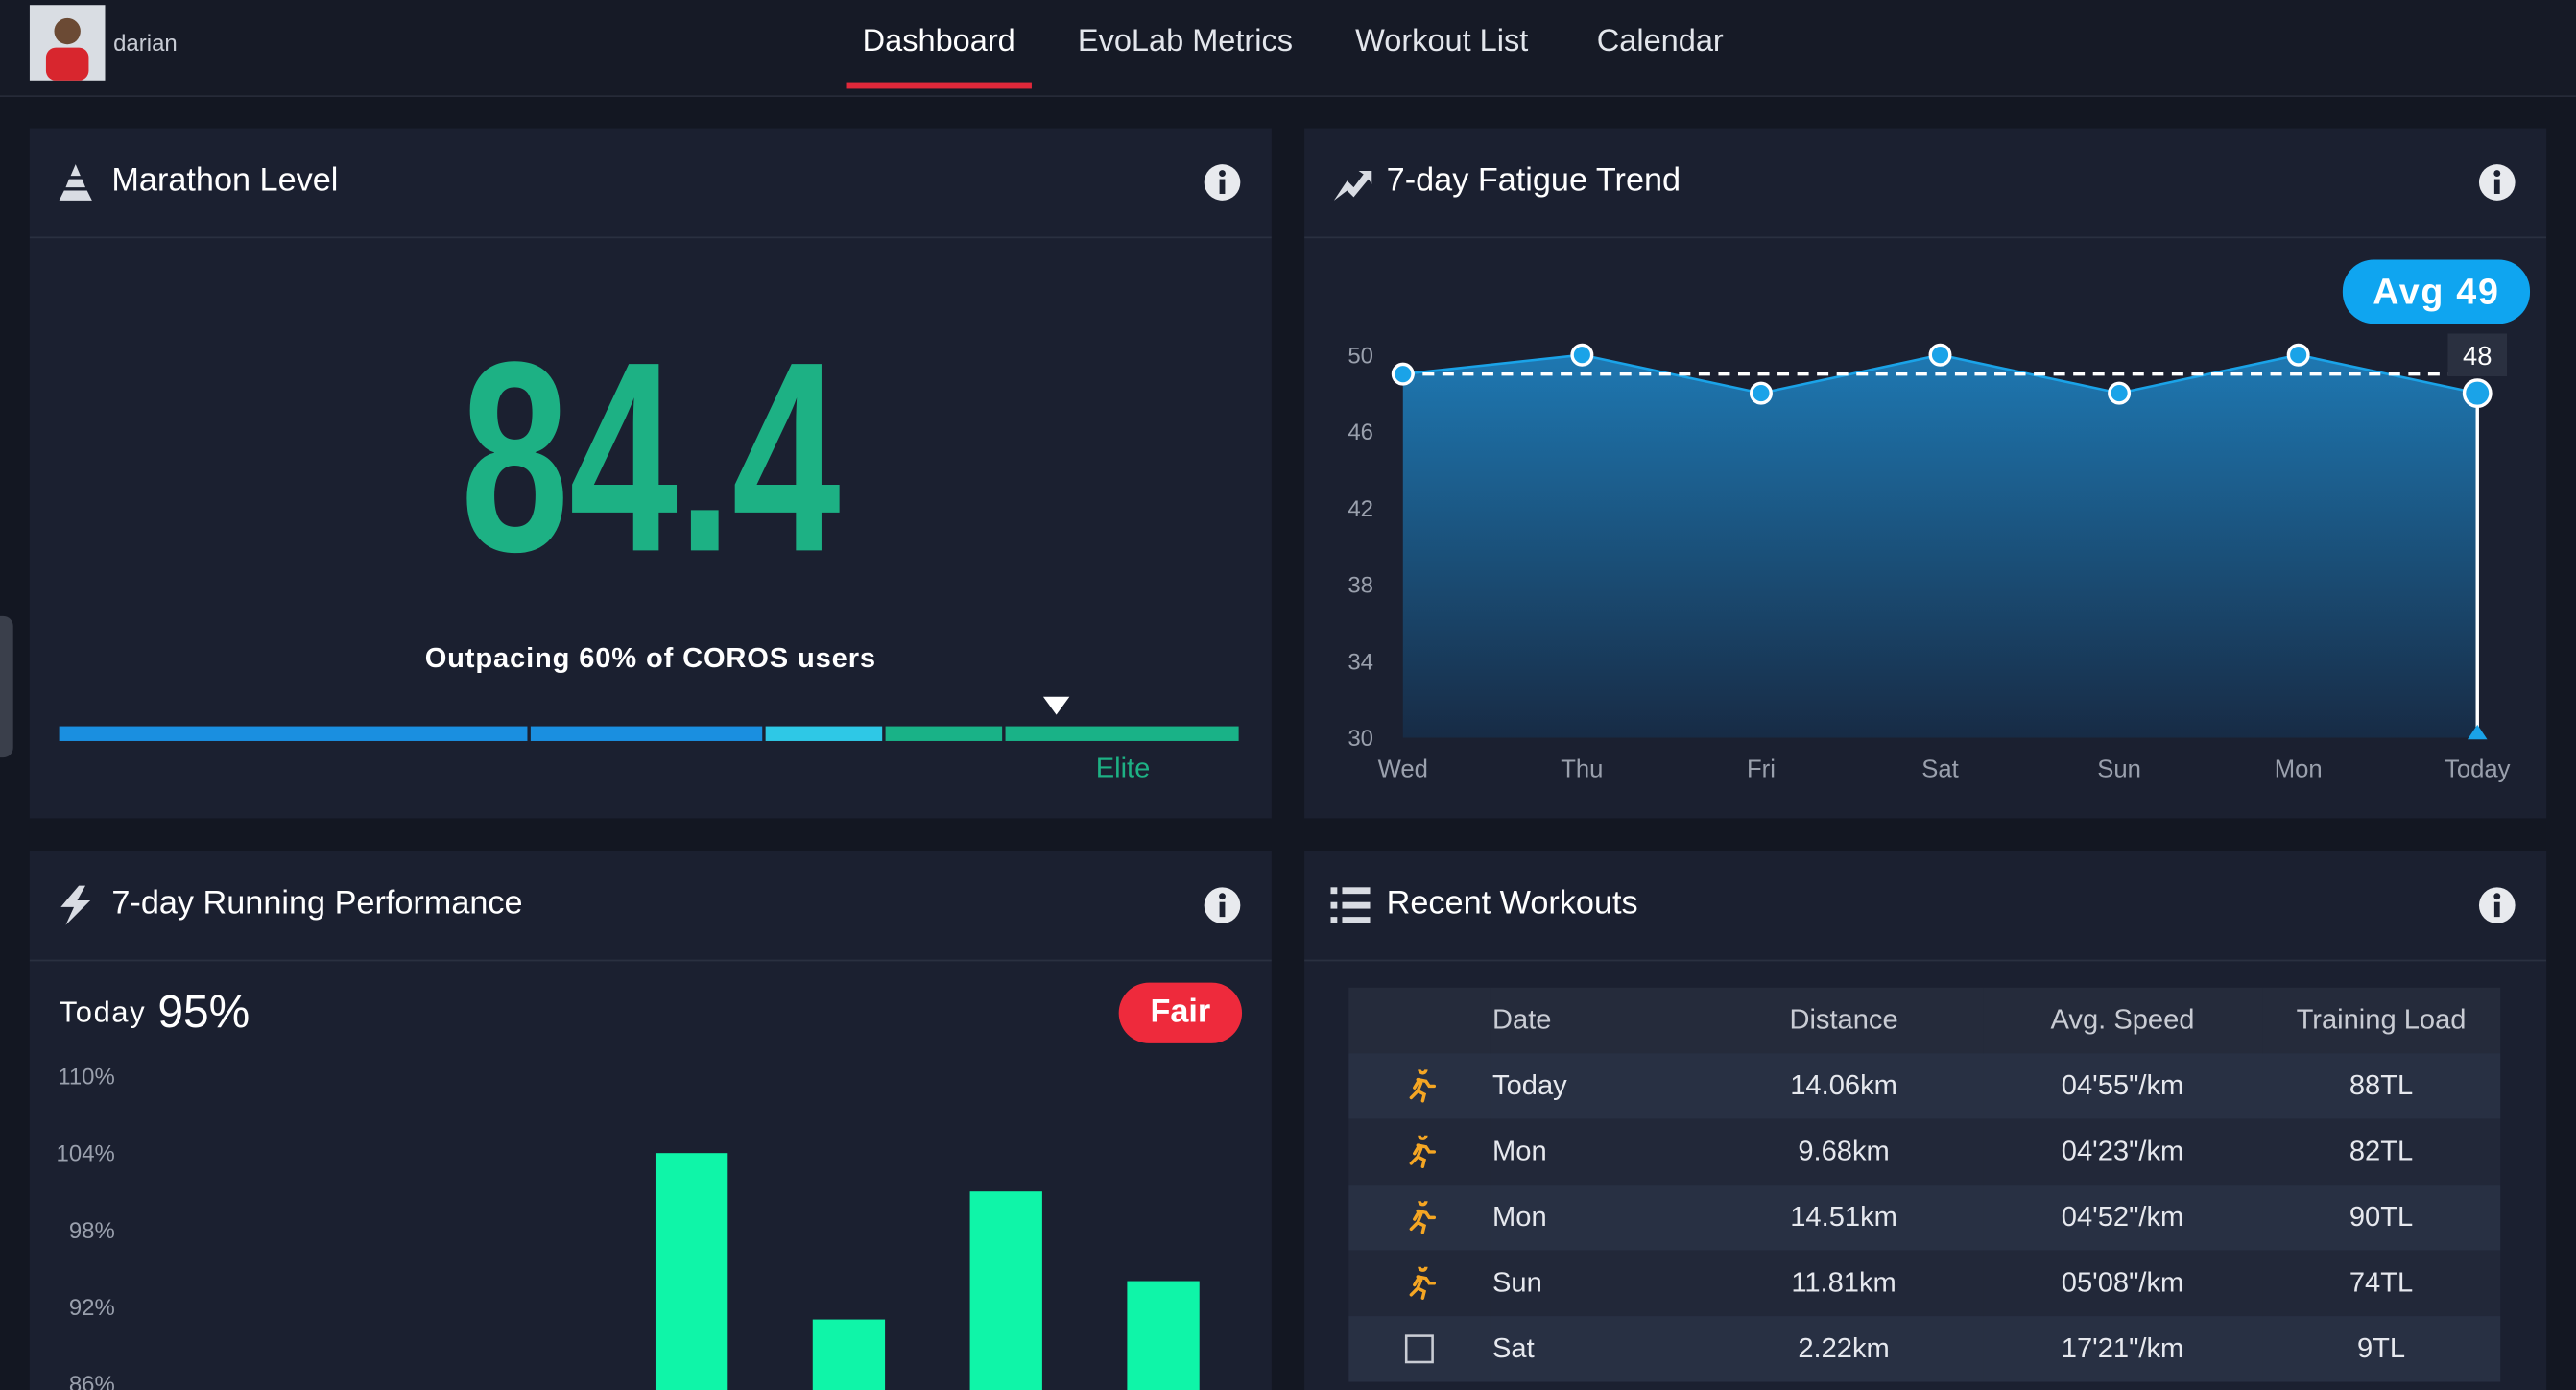 This screenshot has width=2576, height=1390. What do you see at coordinates (1185, 42) in the screenshot?
I see `nav-tab: EvoLab Metrics` at bounding box center [1185, 42].